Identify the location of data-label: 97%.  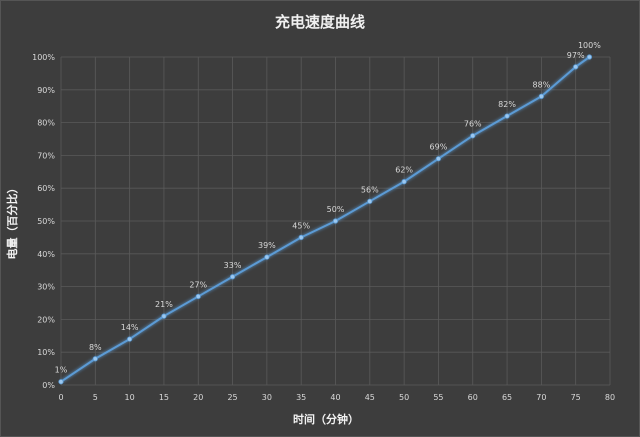
(576, 55).